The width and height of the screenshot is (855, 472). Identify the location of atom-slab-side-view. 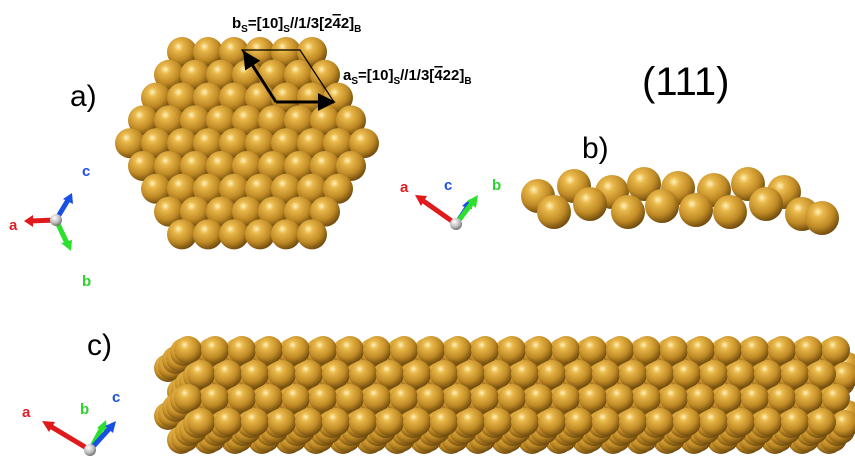
(680, 201).